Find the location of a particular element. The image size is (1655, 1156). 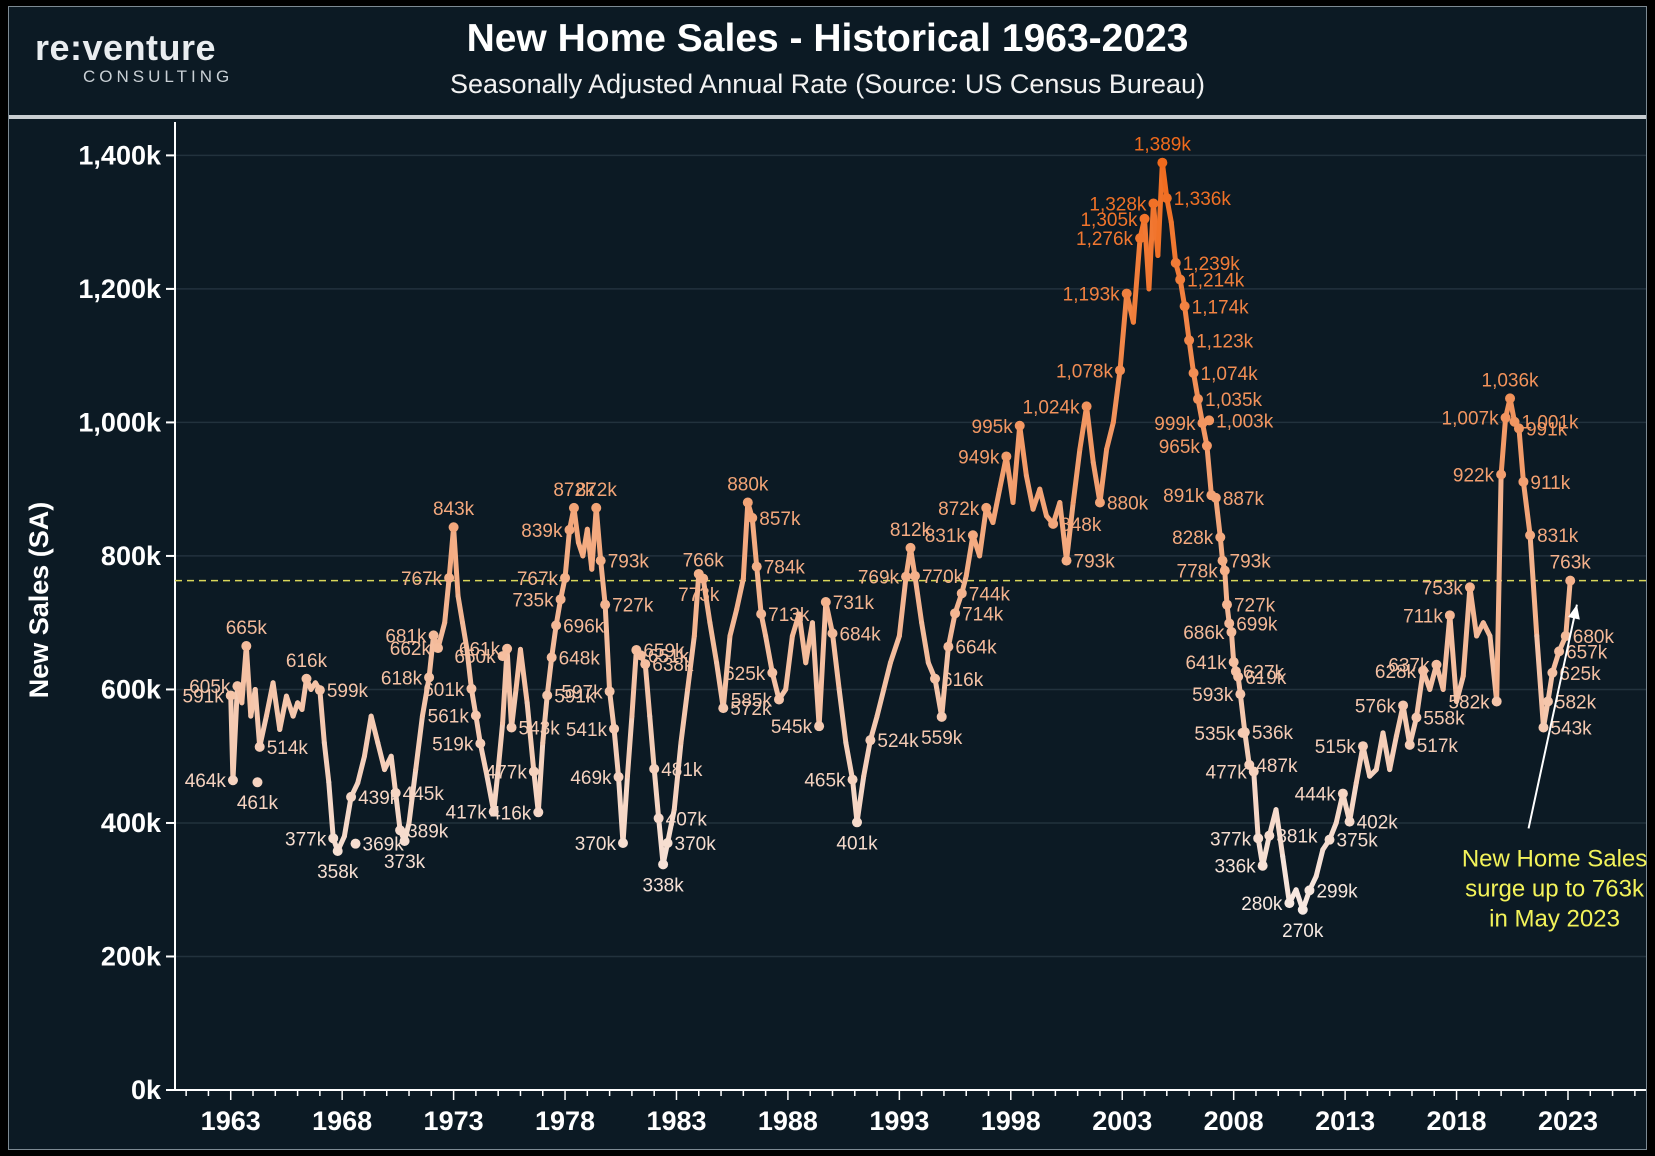

data-label: 684k is located at coordinates (860, 634).